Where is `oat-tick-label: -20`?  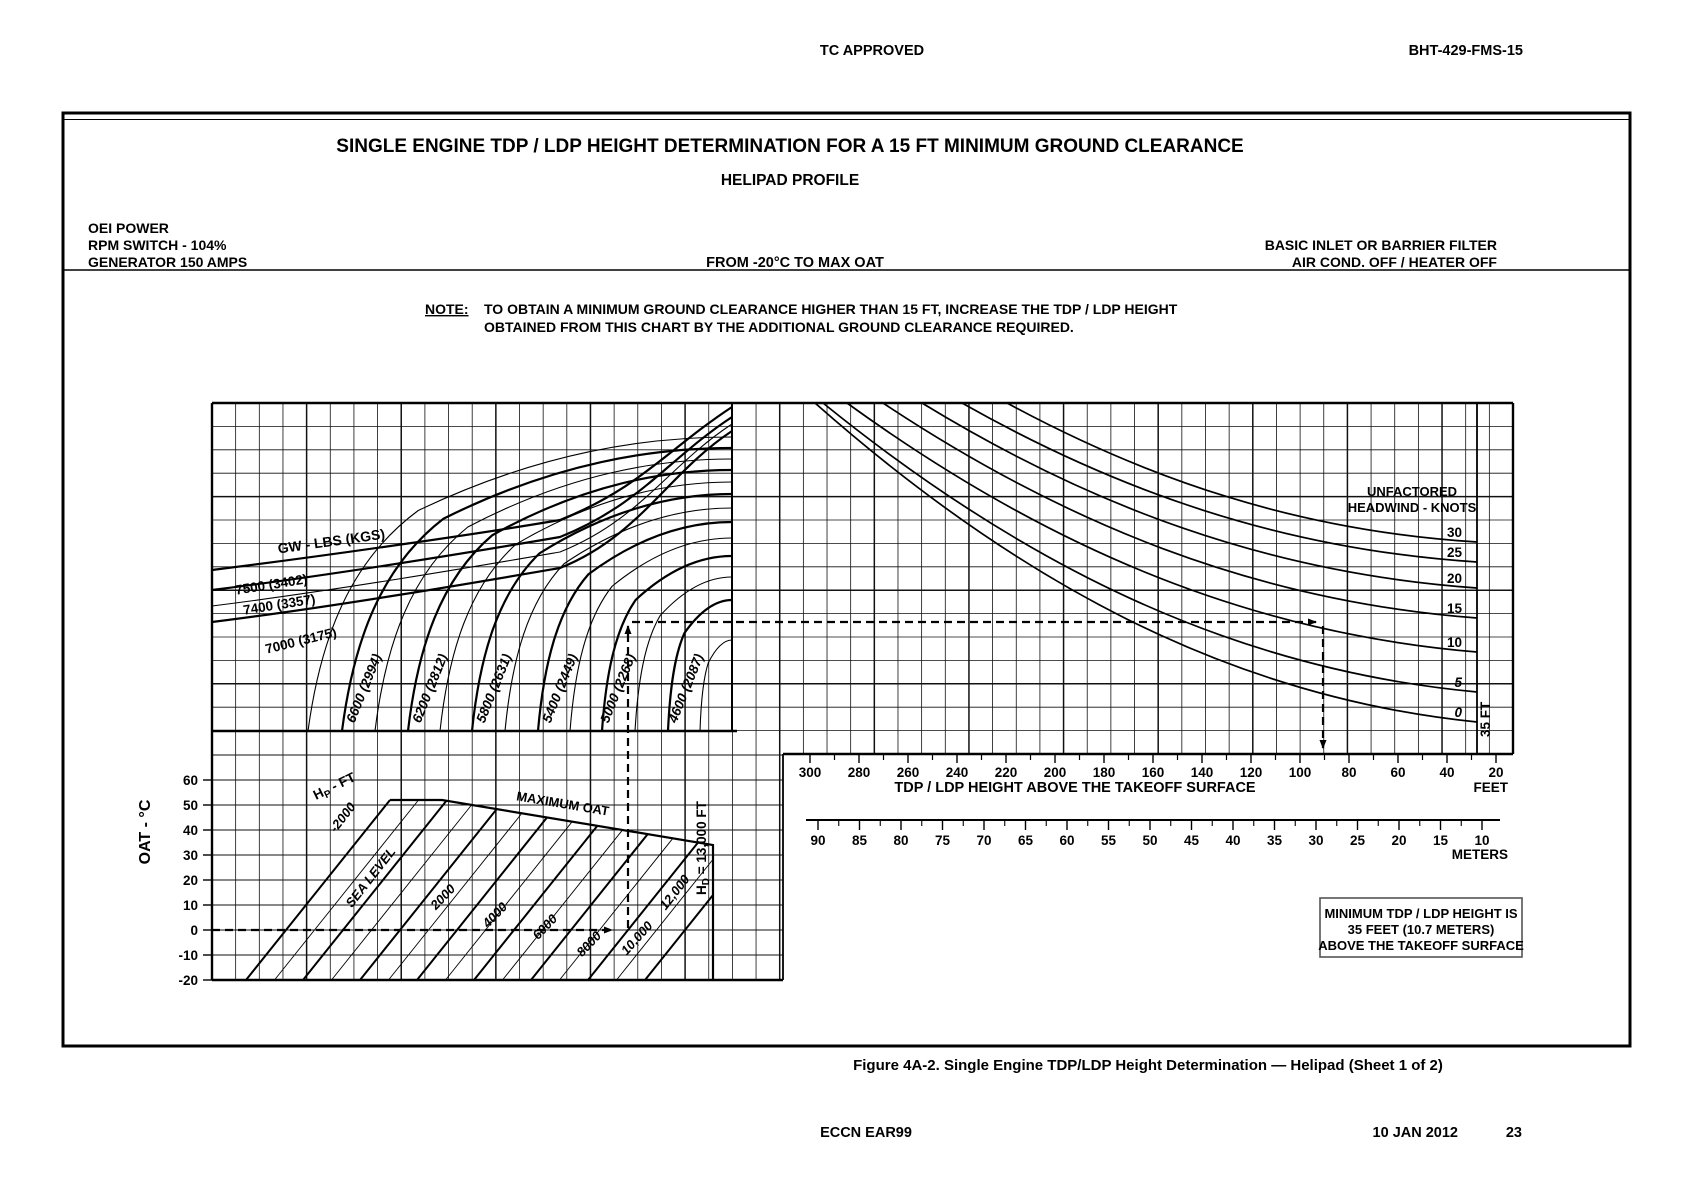
oat-tick-label: -20 is located at coordinates (188, 980).